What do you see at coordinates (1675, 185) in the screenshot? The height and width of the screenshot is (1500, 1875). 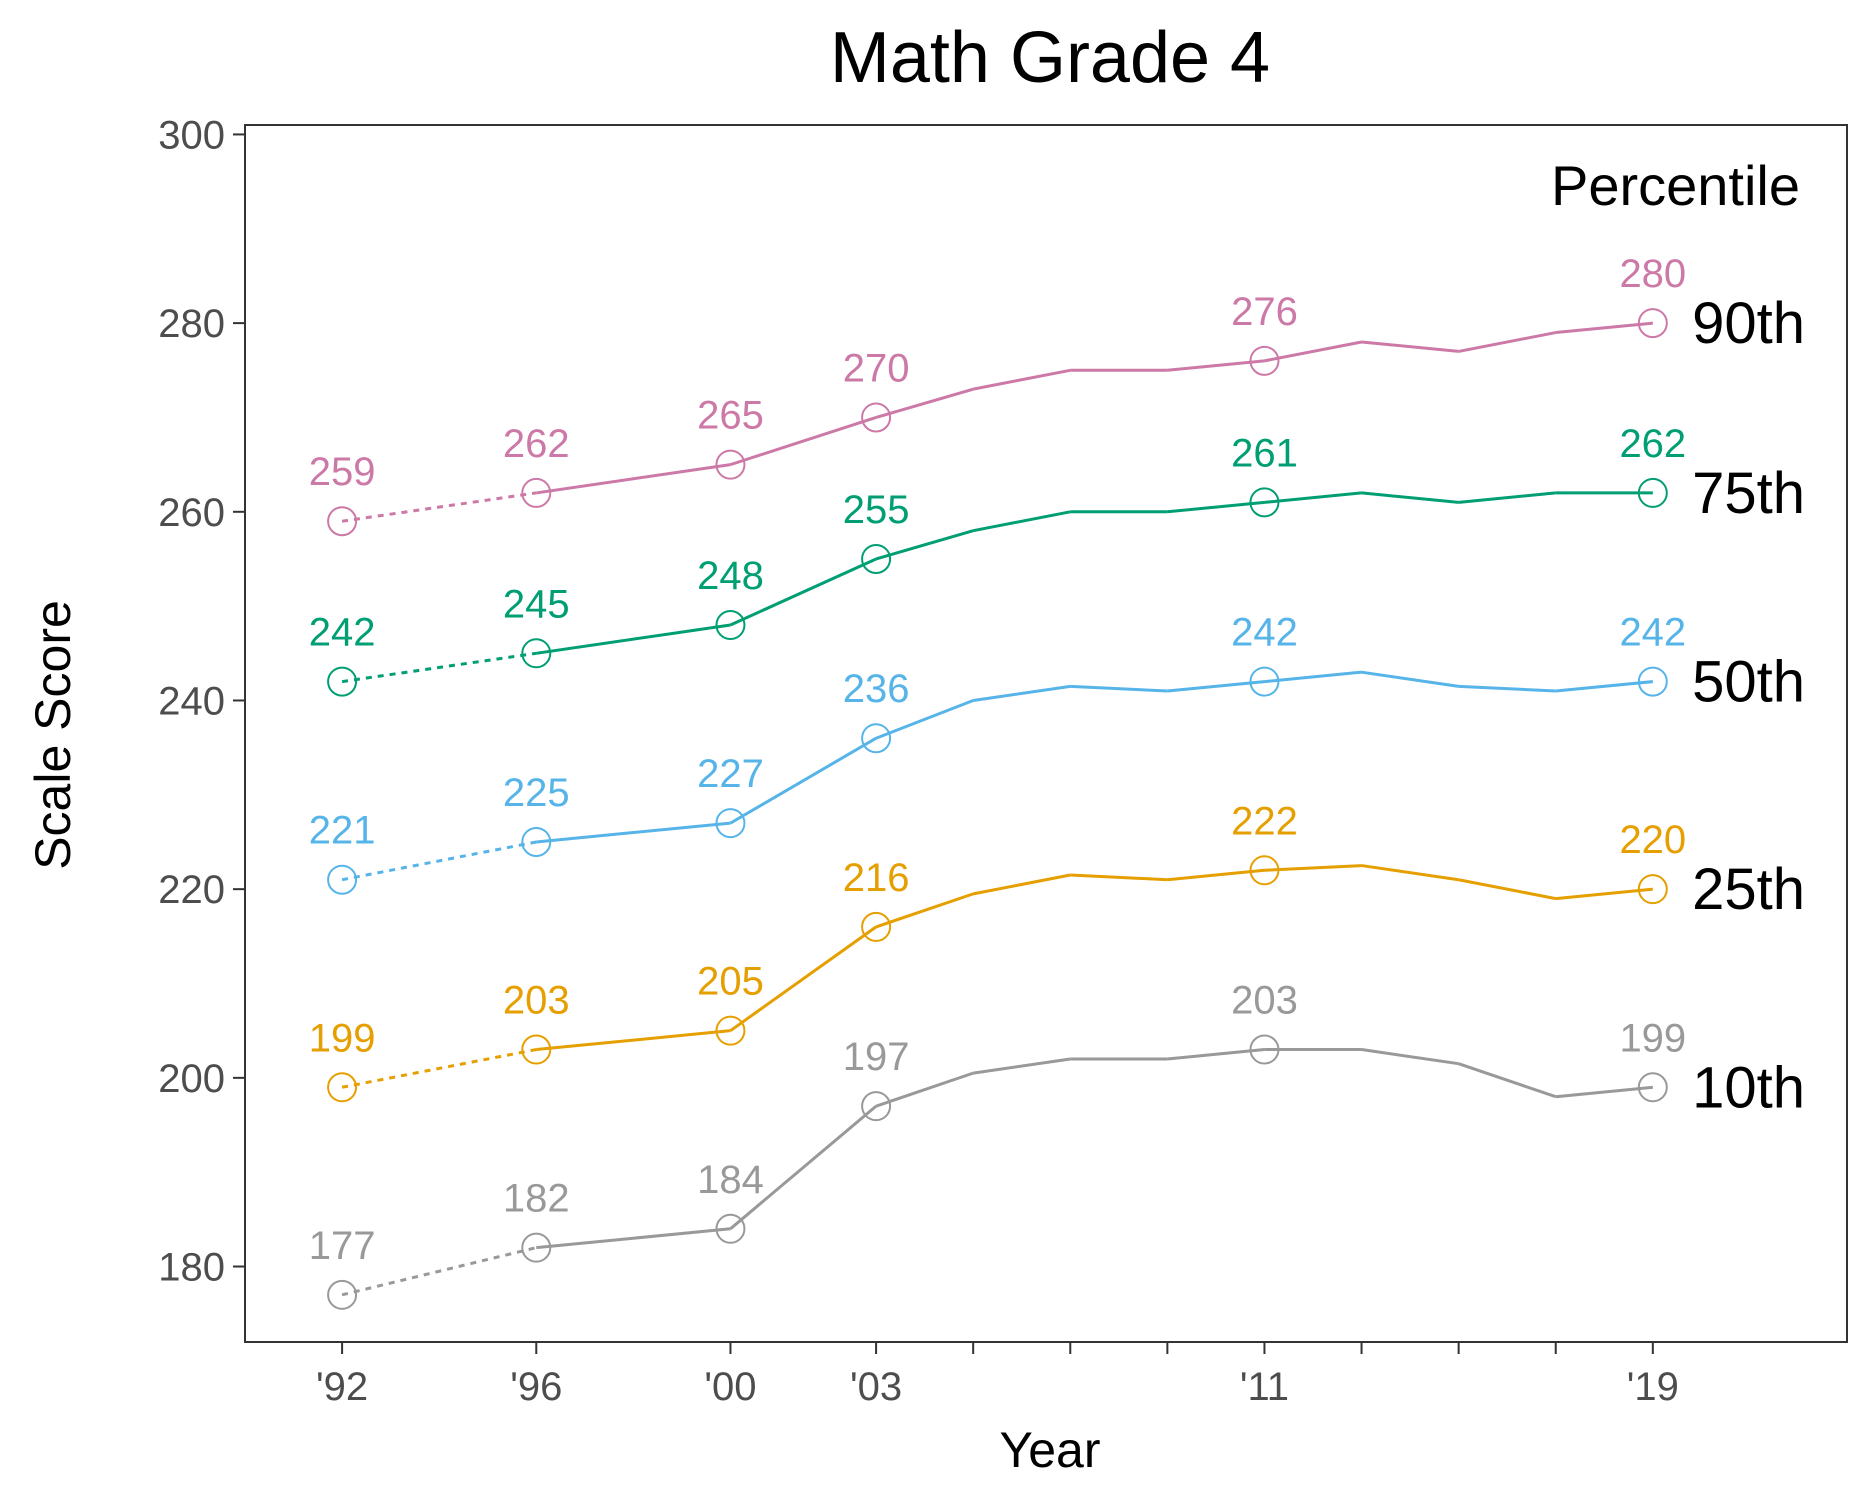 I see `legend-title: Percentile` at bounding box center [1675, 185].